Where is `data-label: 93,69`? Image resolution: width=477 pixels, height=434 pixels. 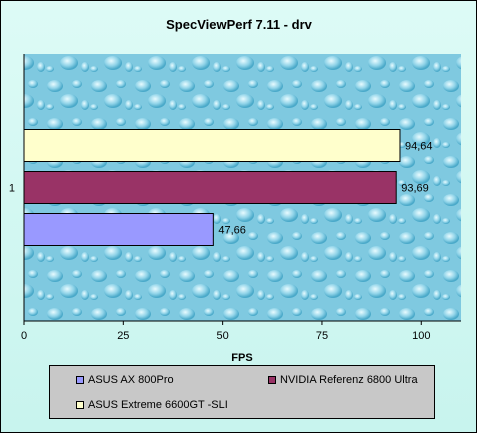
data-label: 93,69 is located at coordinates (415, 189).